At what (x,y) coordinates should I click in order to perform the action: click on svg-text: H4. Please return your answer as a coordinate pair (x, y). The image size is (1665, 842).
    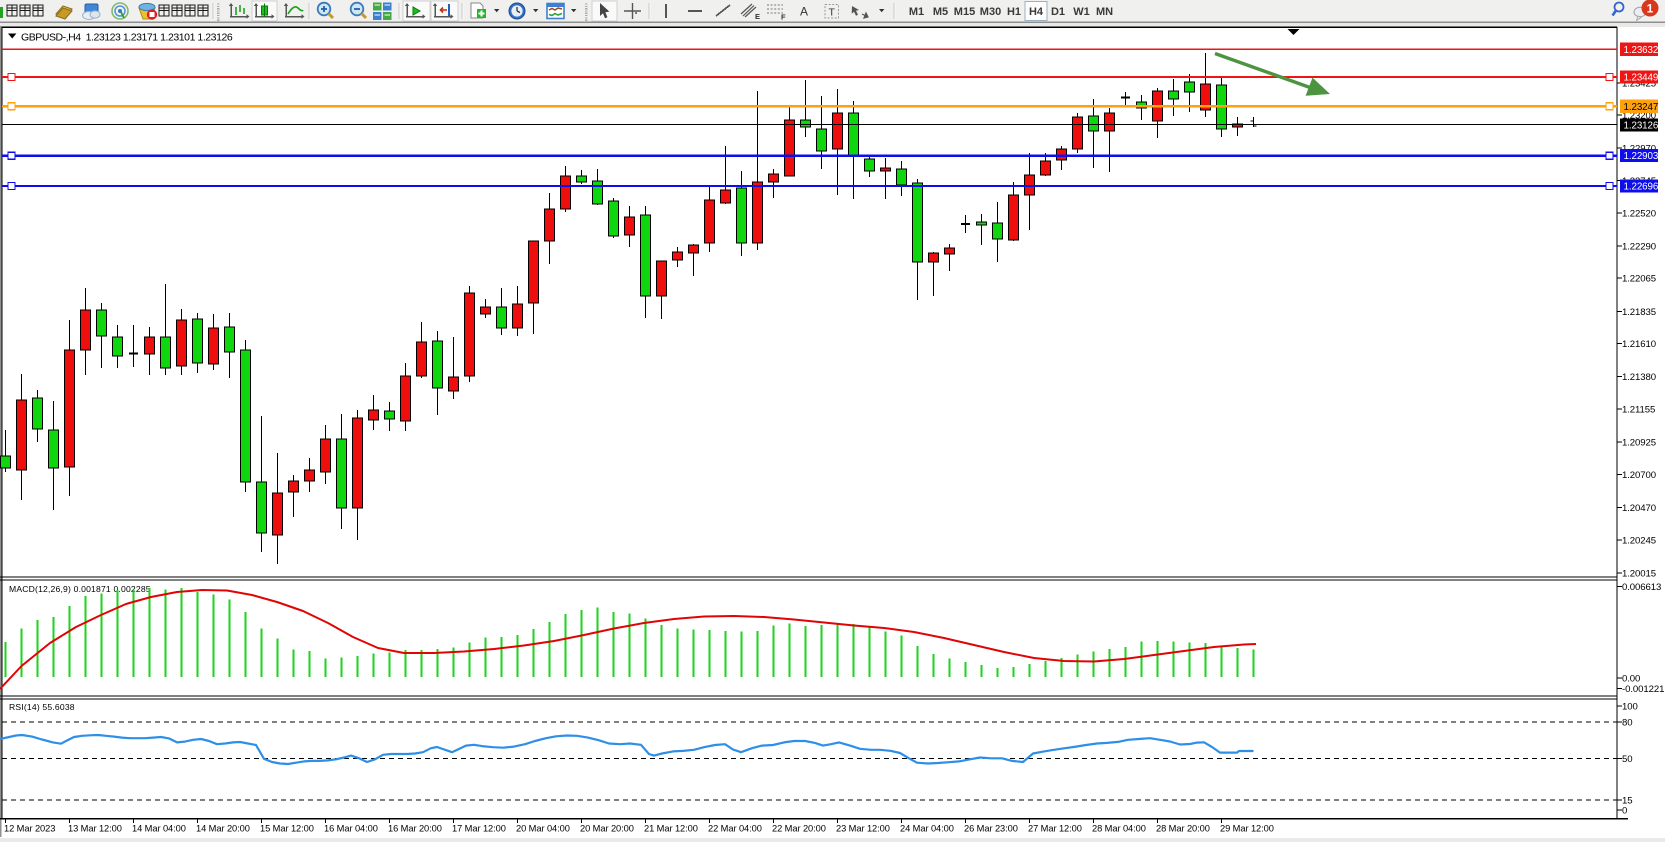
    Looking at the image, I should click on (1036, 12).